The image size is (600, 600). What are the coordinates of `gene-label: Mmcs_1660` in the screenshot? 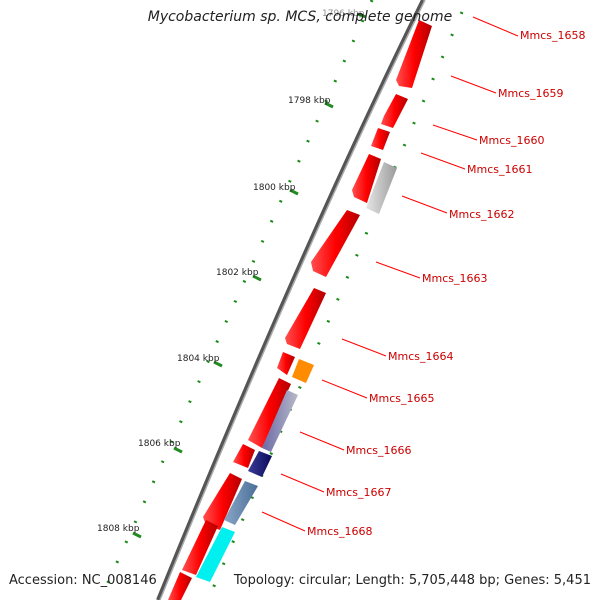 It's located at (511, 140).